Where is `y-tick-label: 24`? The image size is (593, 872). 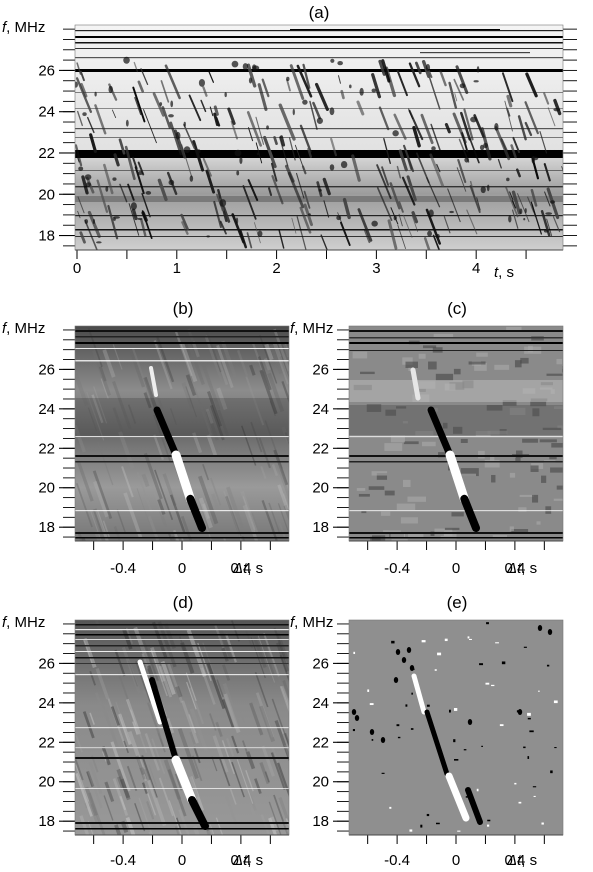 y-tick-label: 24 is located at coordinates (320, 409).